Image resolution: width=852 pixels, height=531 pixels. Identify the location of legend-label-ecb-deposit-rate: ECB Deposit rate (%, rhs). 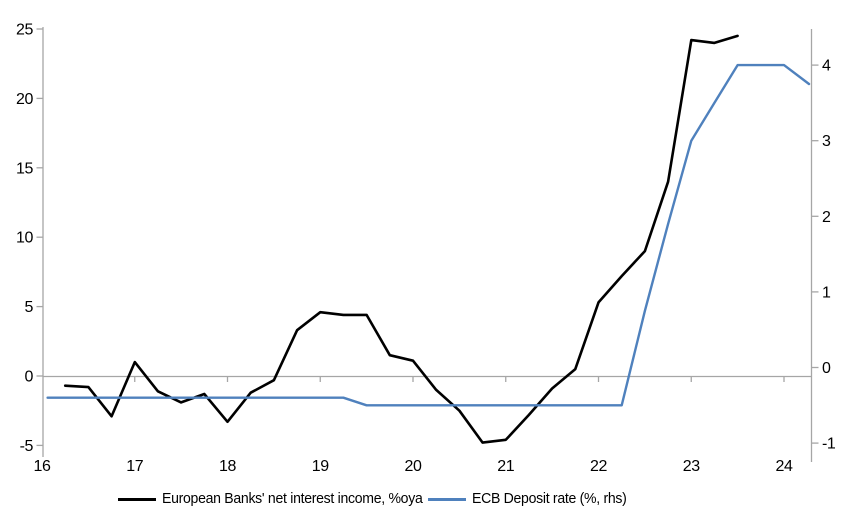
(549, 499).